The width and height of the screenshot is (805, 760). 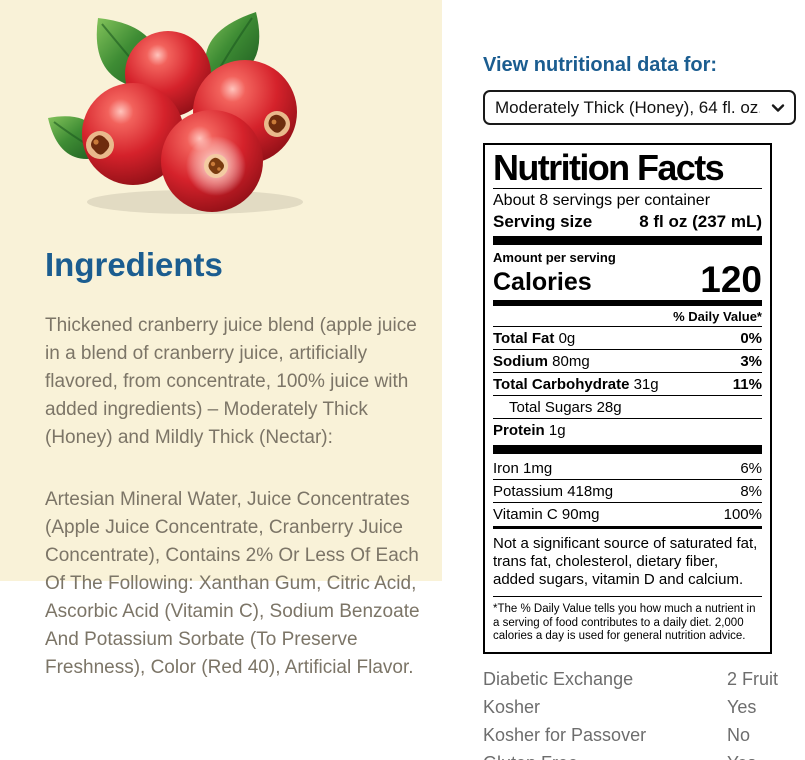 What do you see at coordinates (600, 65) in the screenshot?
I see `view-nutritional-data-title: View nutritional data for:` at bounding box center [600, 65].